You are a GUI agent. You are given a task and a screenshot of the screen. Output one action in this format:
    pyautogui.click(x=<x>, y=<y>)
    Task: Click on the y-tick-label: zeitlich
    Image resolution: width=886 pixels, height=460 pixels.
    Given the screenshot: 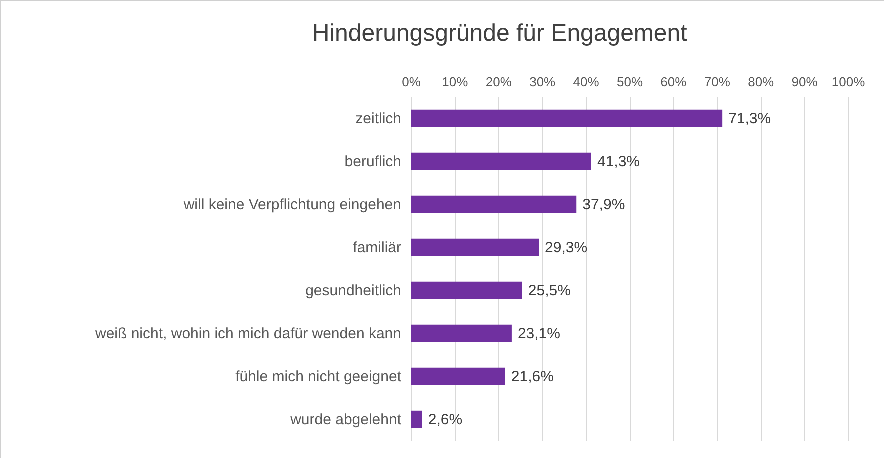 What is the action you would take?
    pyautogui.click(x=379, y=119)
    